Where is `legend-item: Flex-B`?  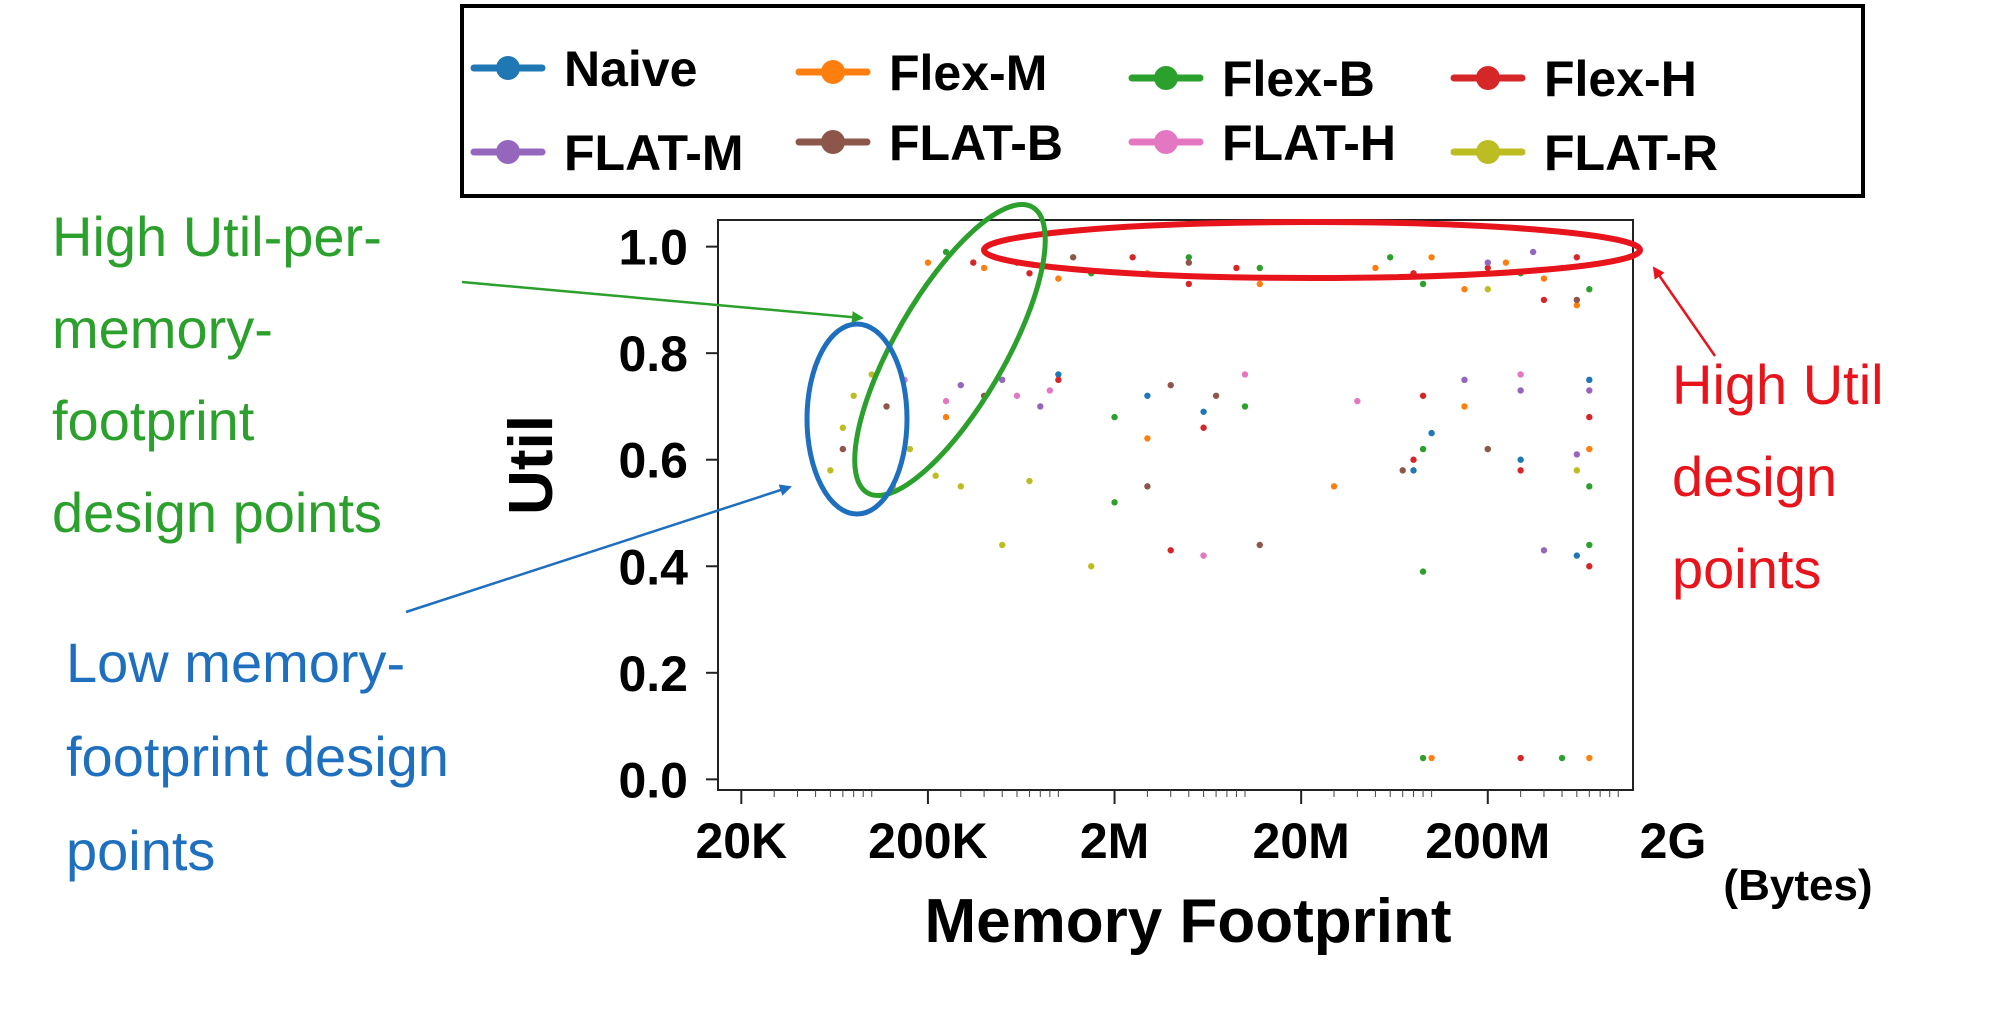 legend-item: Flex-B is located at coordinates (1251, 79).